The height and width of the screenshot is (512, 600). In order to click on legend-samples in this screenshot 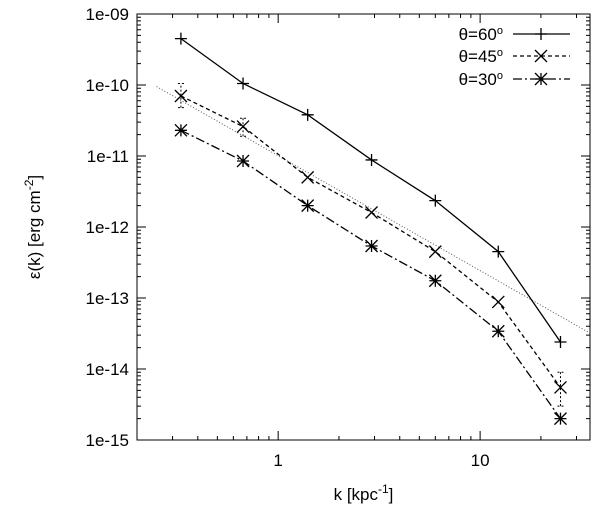, I will do `click(541, 57)`.